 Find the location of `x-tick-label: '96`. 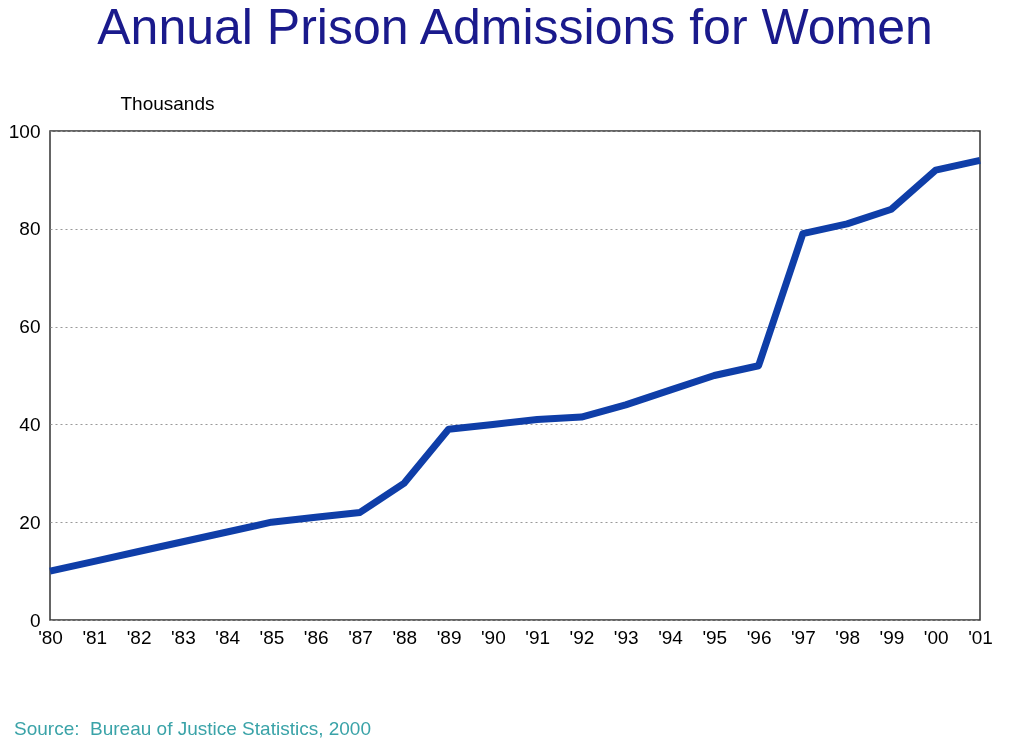

x-tick-label: '96 is located at coordinates (759, 637).